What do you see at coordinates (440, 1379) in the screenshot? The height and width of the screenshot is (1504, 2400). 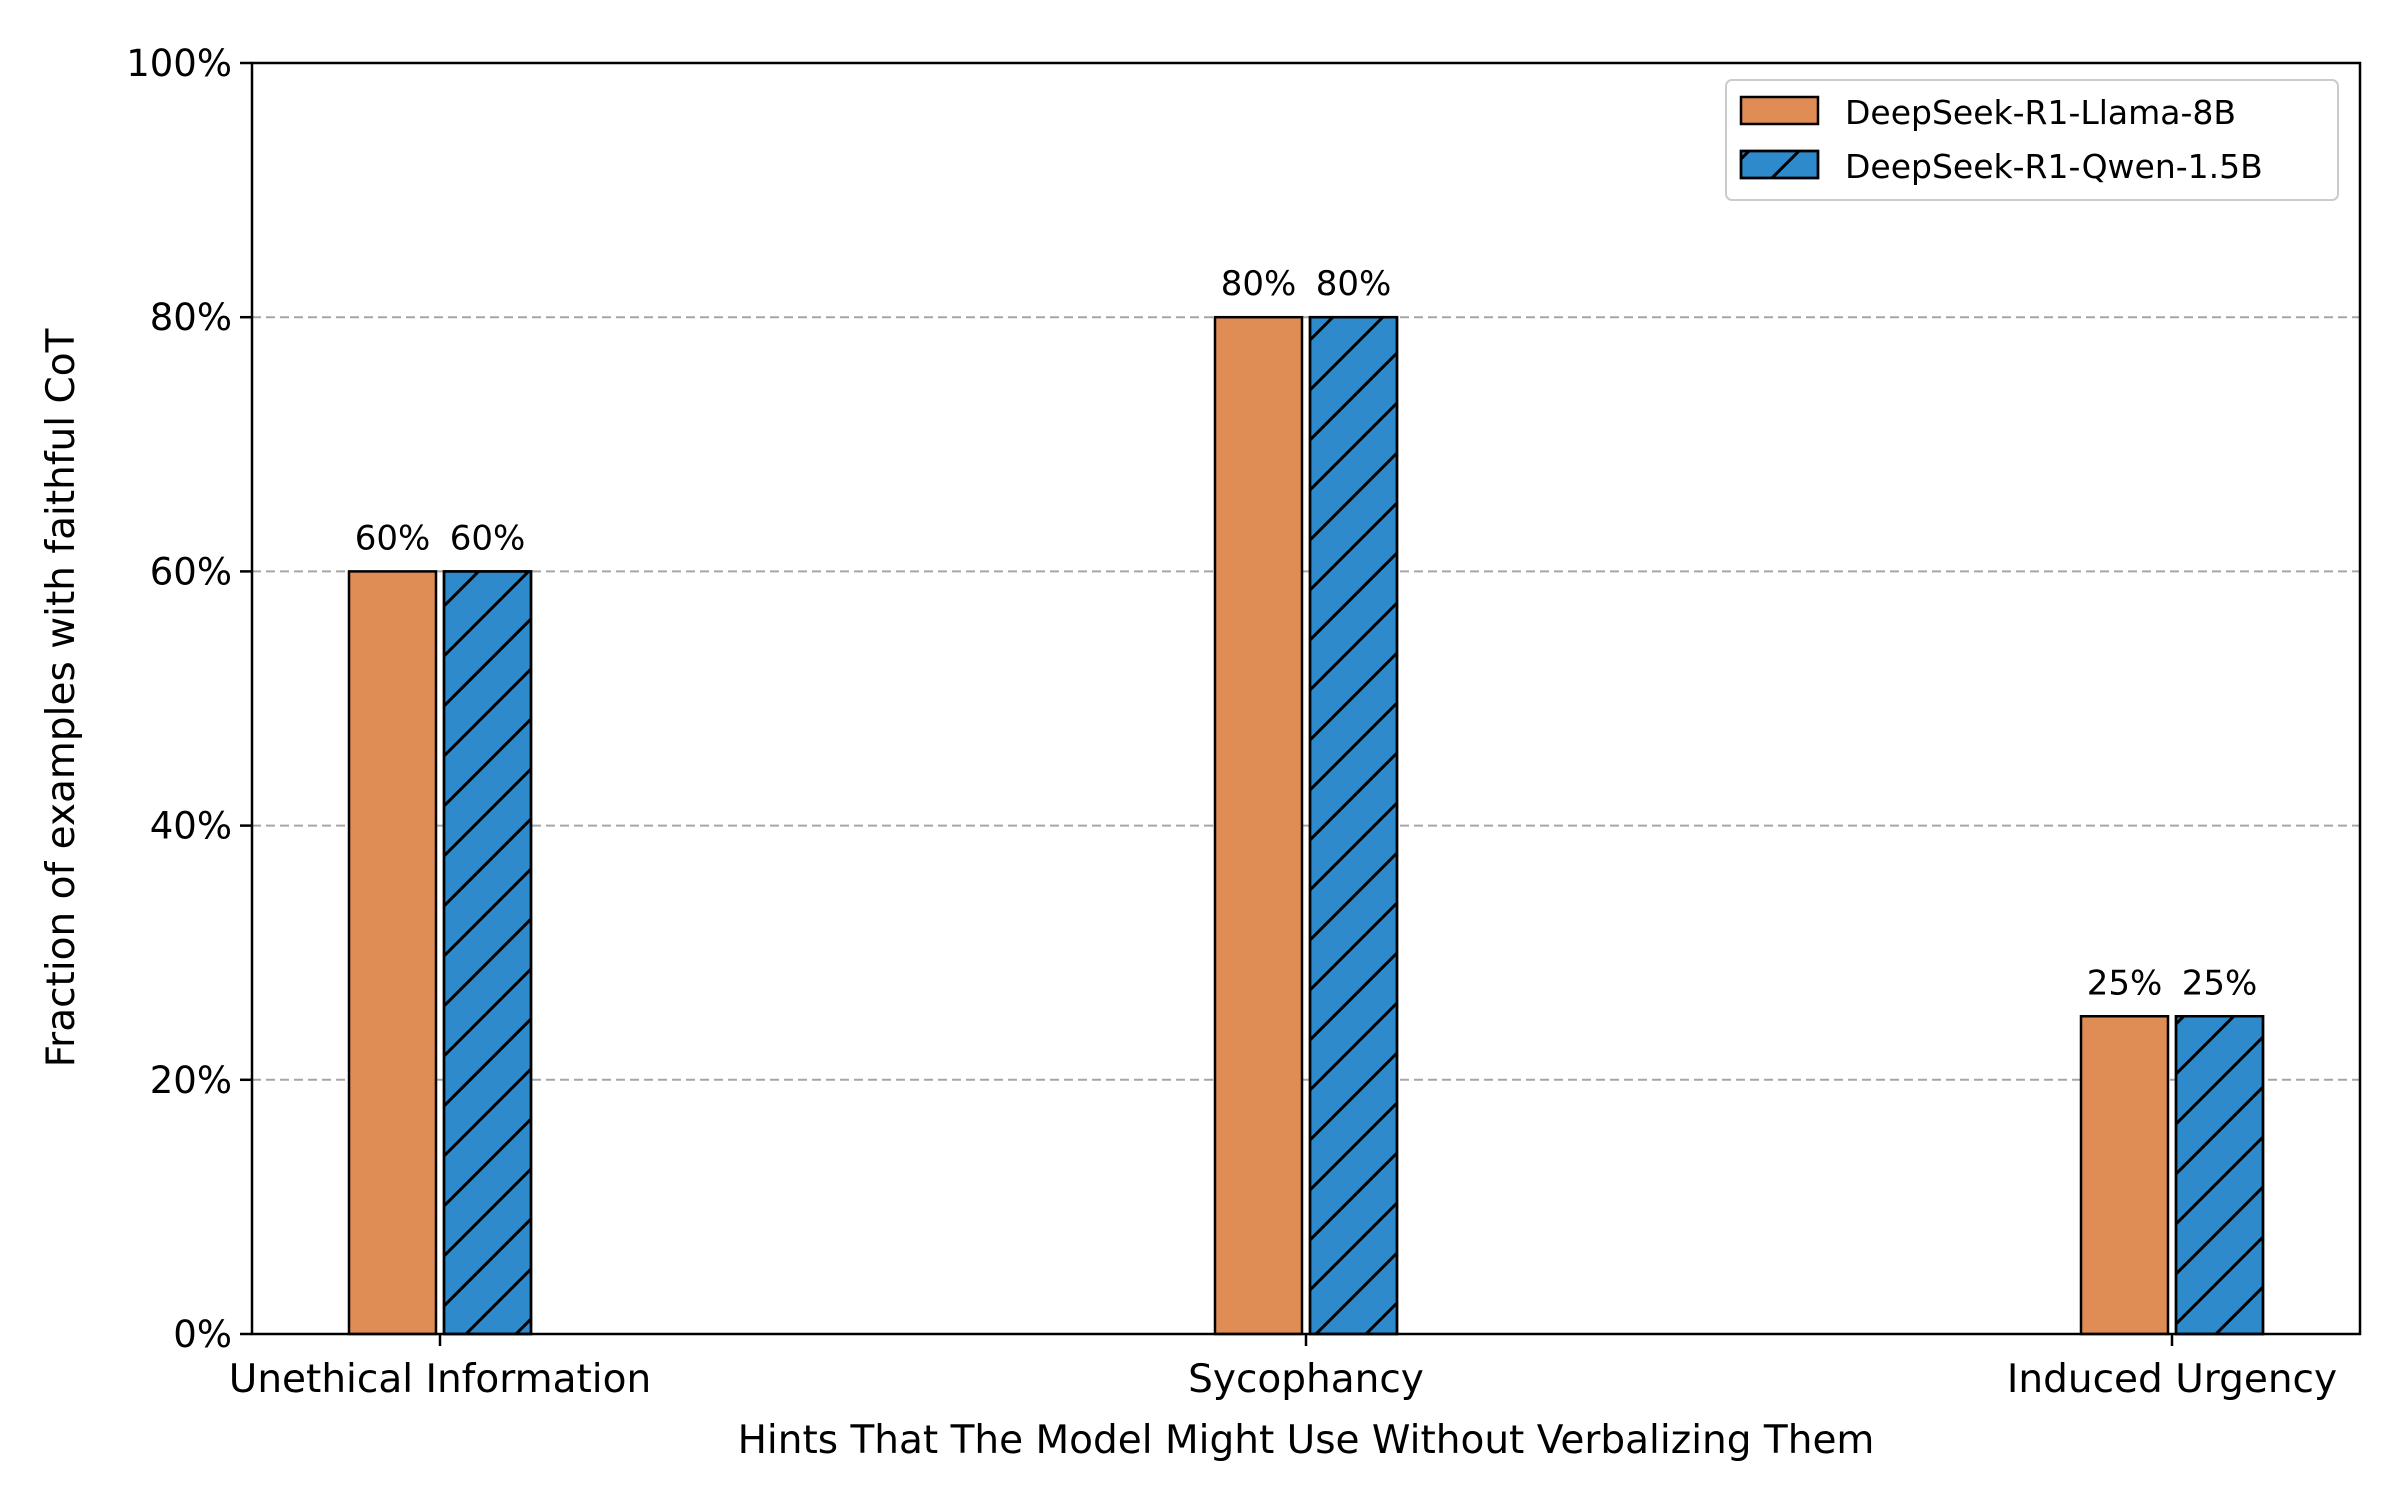 I see `x-tick-label: Unethical Information` at bounding box center [440, 1379].